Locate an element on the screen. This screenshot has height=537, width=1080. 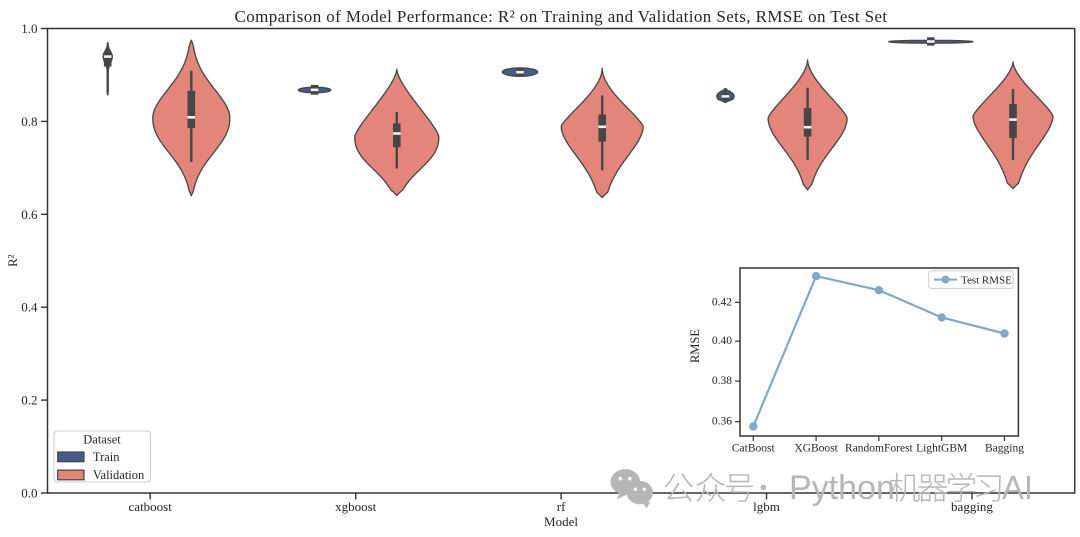
svg-text: 0.40 is located at coordinates (722, 341).